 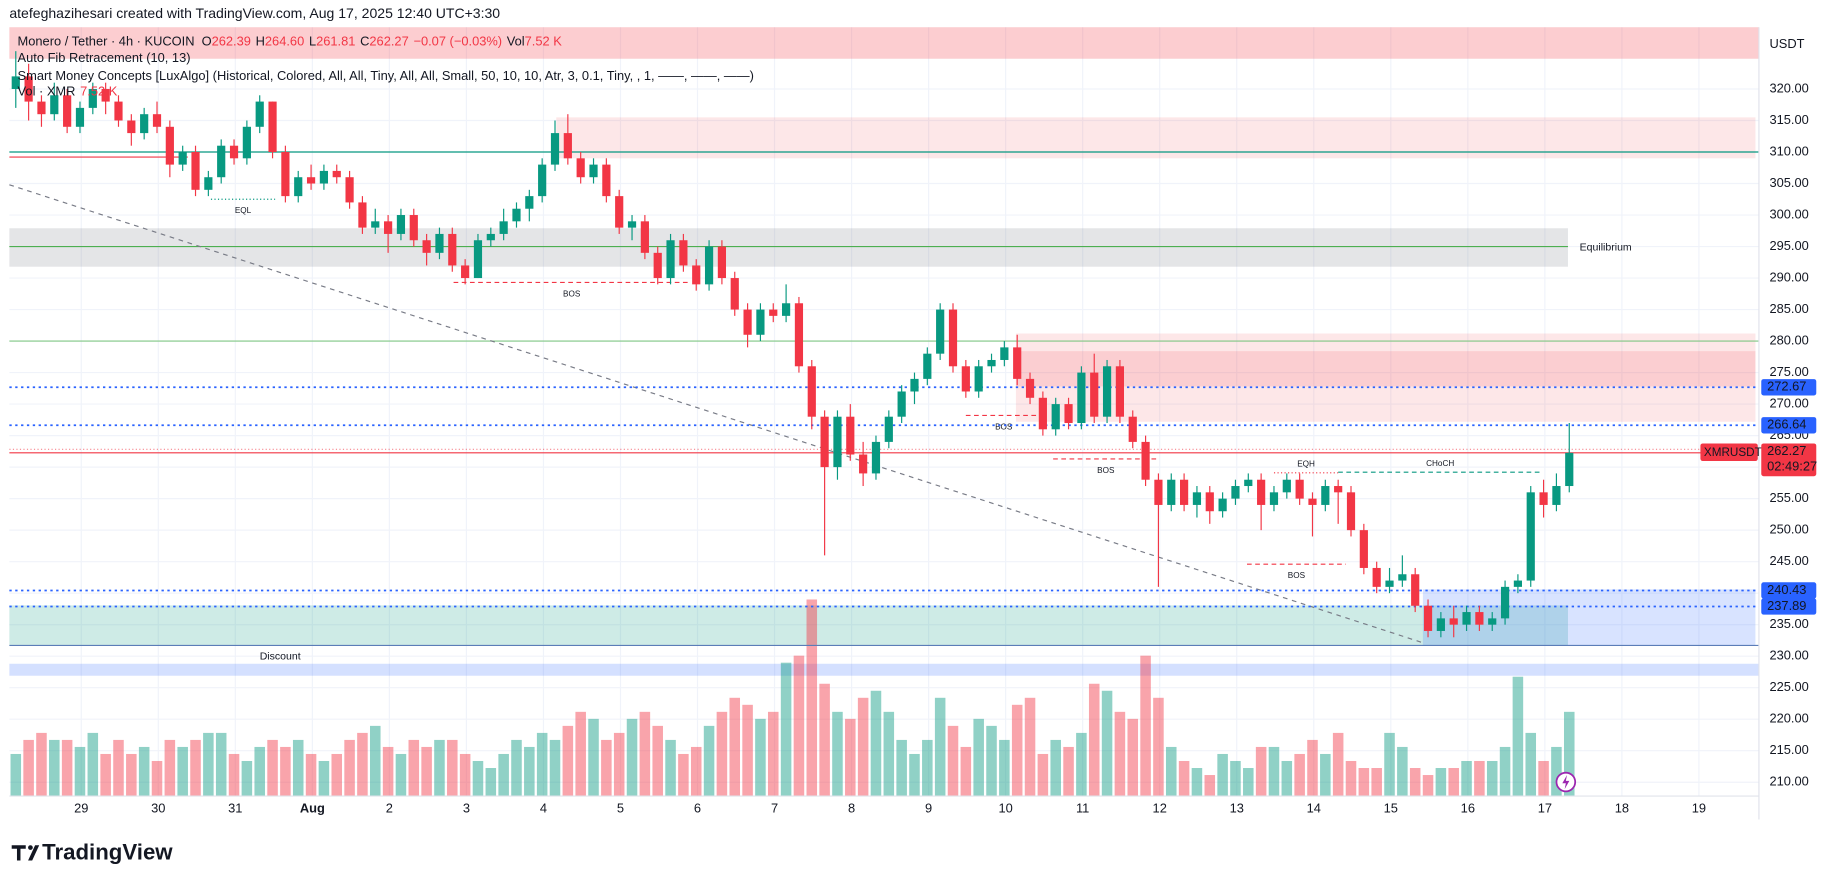 I want to click on alert-icon, so click(x=1566, y=782).